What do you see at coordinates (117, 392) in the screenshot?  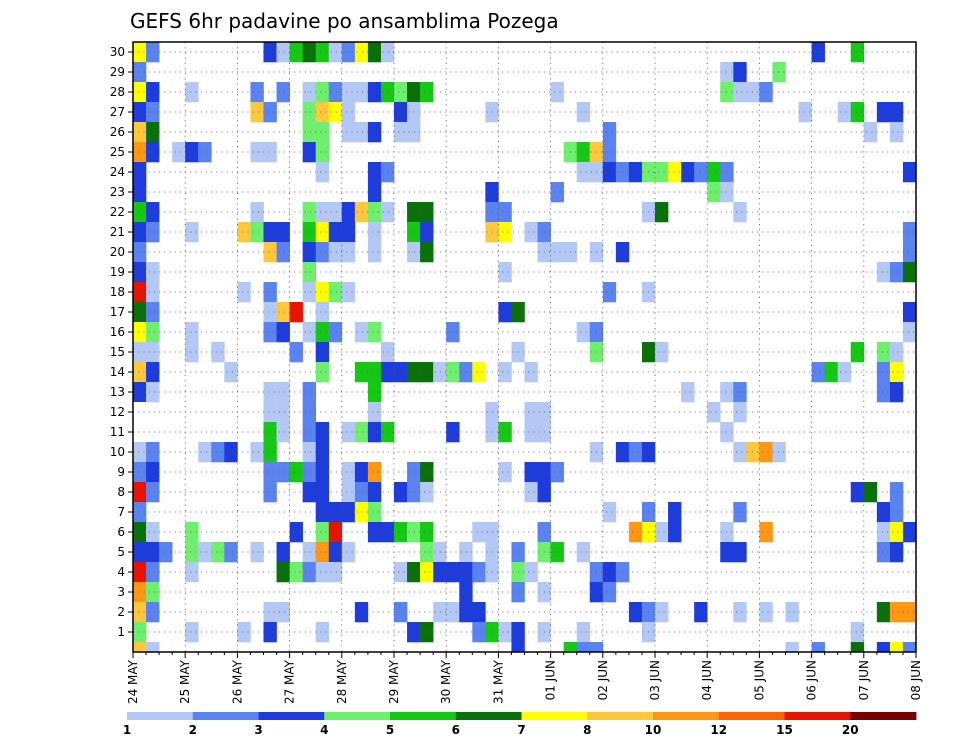 I see `y-tick-label: 13` at bounding box center [117, 392].